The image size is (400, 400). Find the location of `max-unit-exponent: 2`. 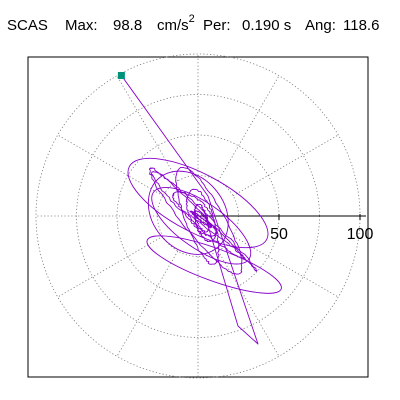

max-unit-exponent: 2 is located at coordinates (191, 19).